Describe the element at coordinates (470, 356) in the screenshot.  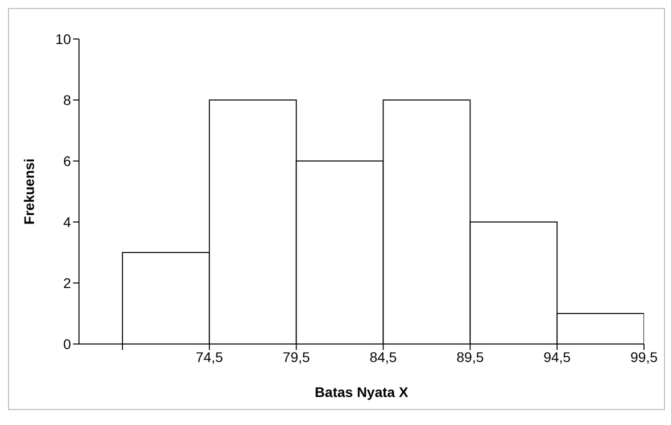
I see `x-tick-label: 89,5` at that location.